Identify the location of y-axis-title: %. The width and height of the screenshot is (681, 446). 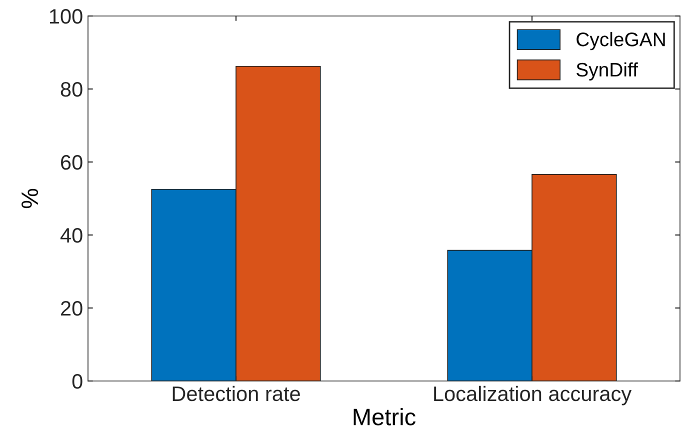
(30, 198).